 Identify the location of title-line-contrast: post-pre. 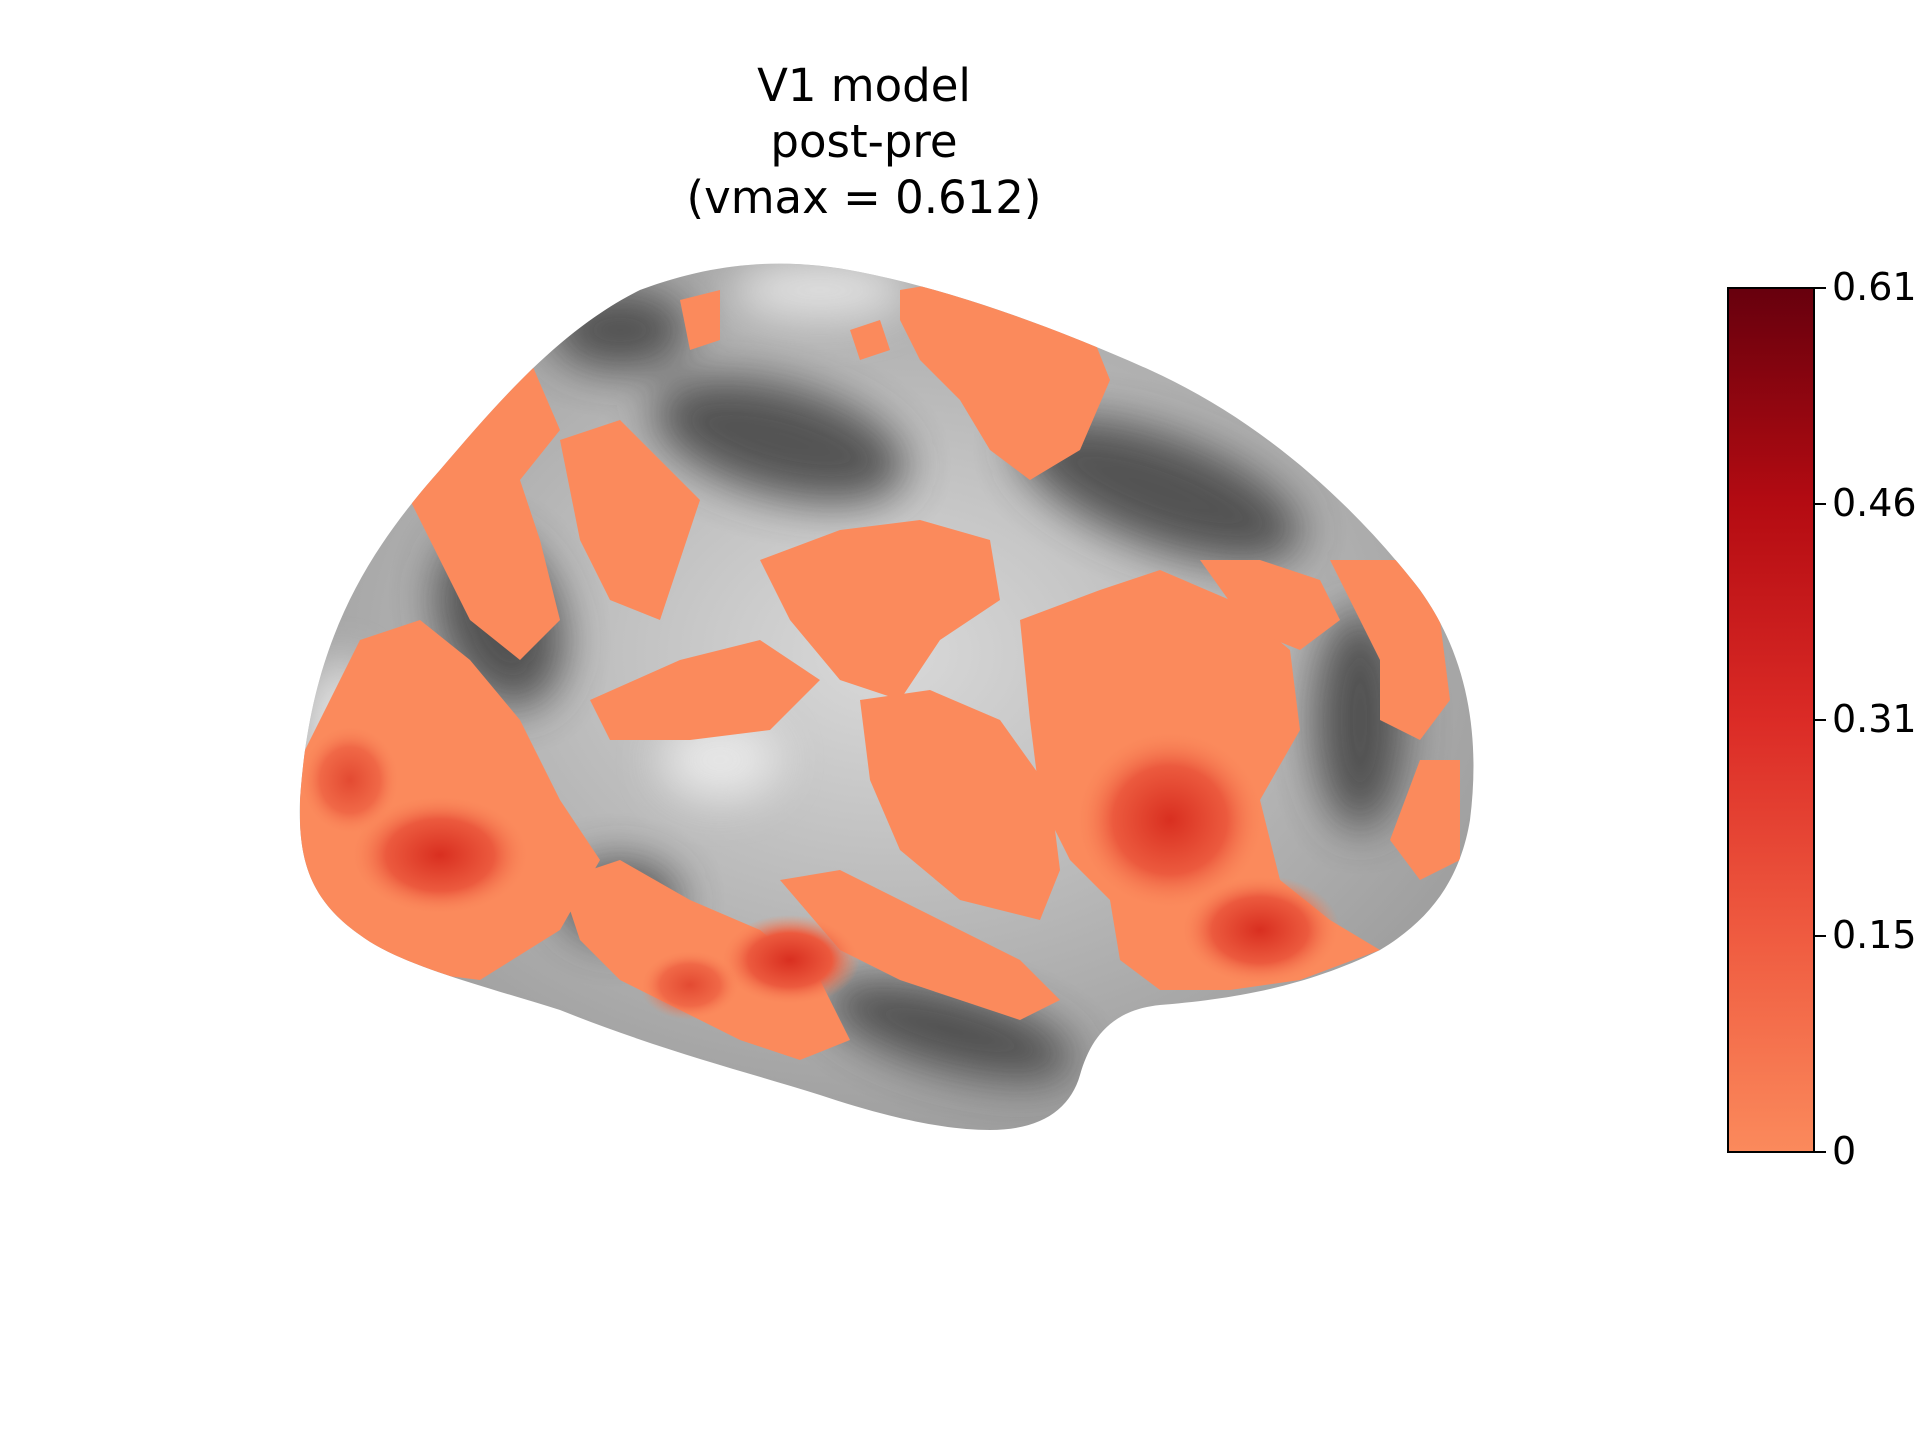
(864, 141).